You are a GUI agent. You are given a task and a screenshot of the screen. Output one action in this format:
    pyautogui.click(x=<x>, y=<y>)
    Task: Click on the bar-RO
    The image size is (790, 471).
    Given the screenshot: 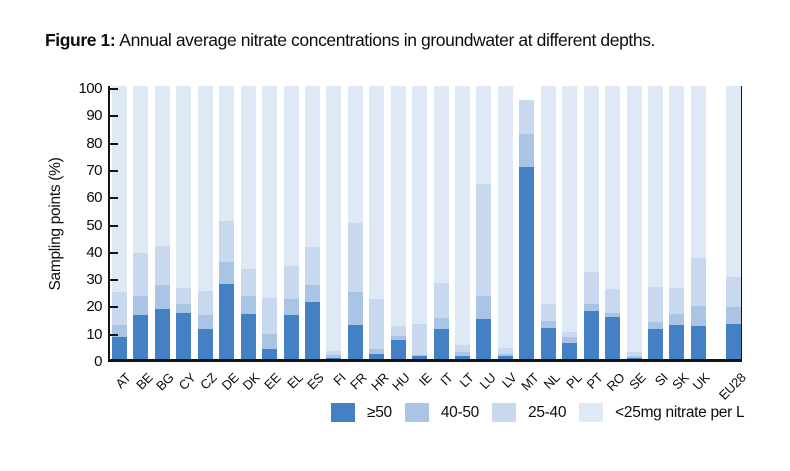 What is the action you would take?
    pyautogui.click(x=613, y=222)
    